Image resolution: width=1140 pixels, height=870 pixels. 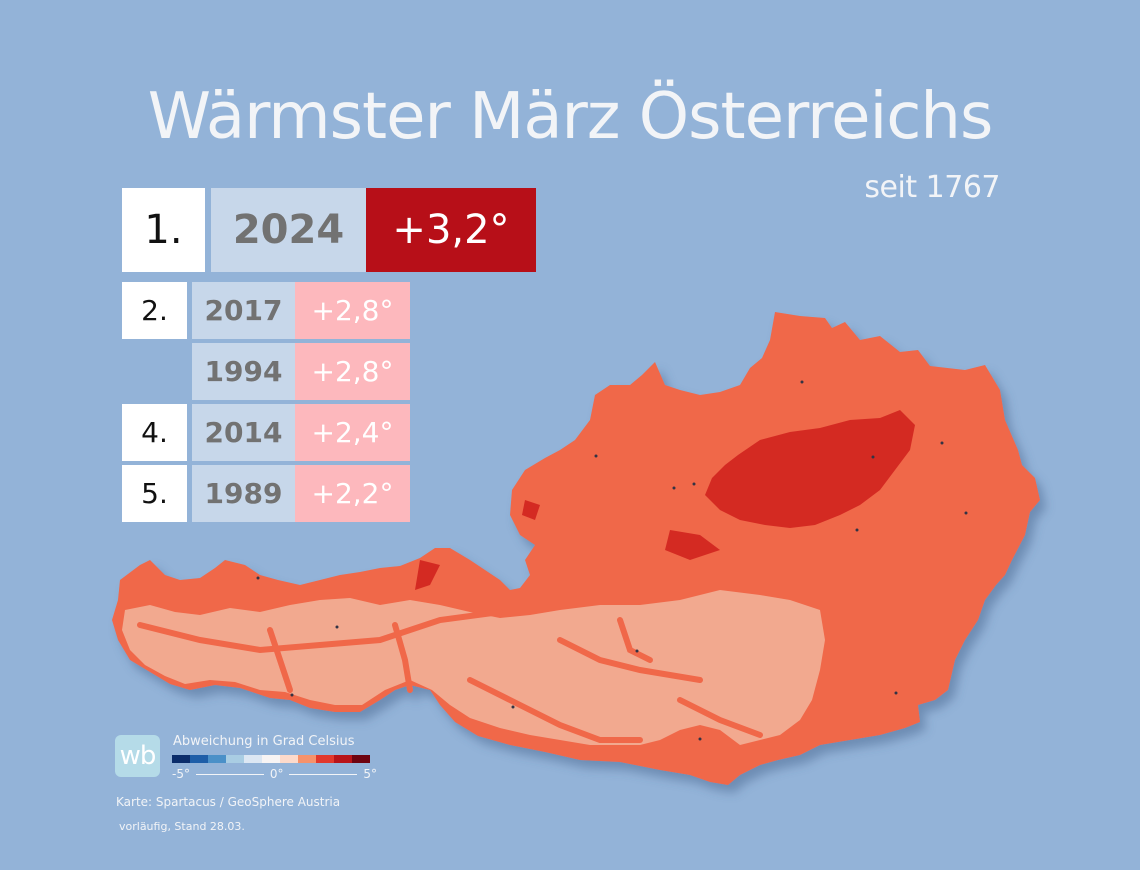 What do you see at coordinates (288, 230) in the screenshot?
I see `year-label: 2024` at bounding box center [288, 230].